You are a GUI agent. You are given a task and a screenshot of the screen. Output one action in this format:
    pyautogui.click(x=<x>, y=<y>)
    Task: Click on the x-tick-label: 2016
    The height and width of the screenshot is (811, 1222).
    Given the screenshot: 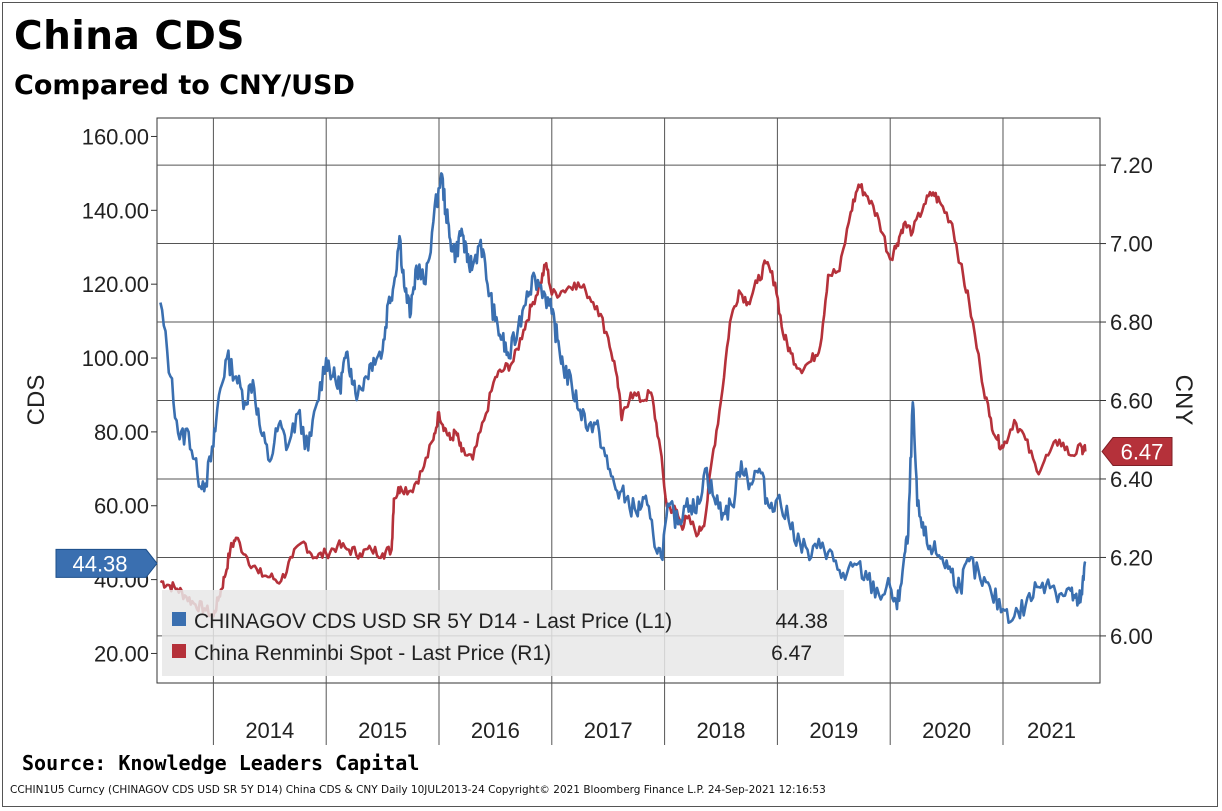 What is the action you would take?
    pyautogui.click(x=495, y=730)
    